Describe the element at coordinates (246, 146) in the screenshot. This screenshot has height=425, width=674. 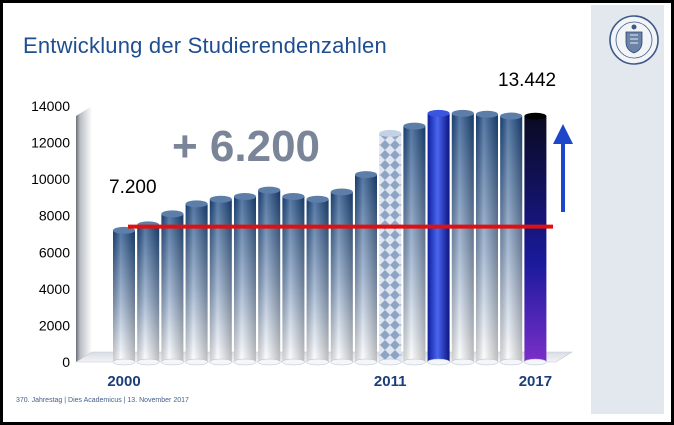
I see `increase-label: + 6.200` at that location.